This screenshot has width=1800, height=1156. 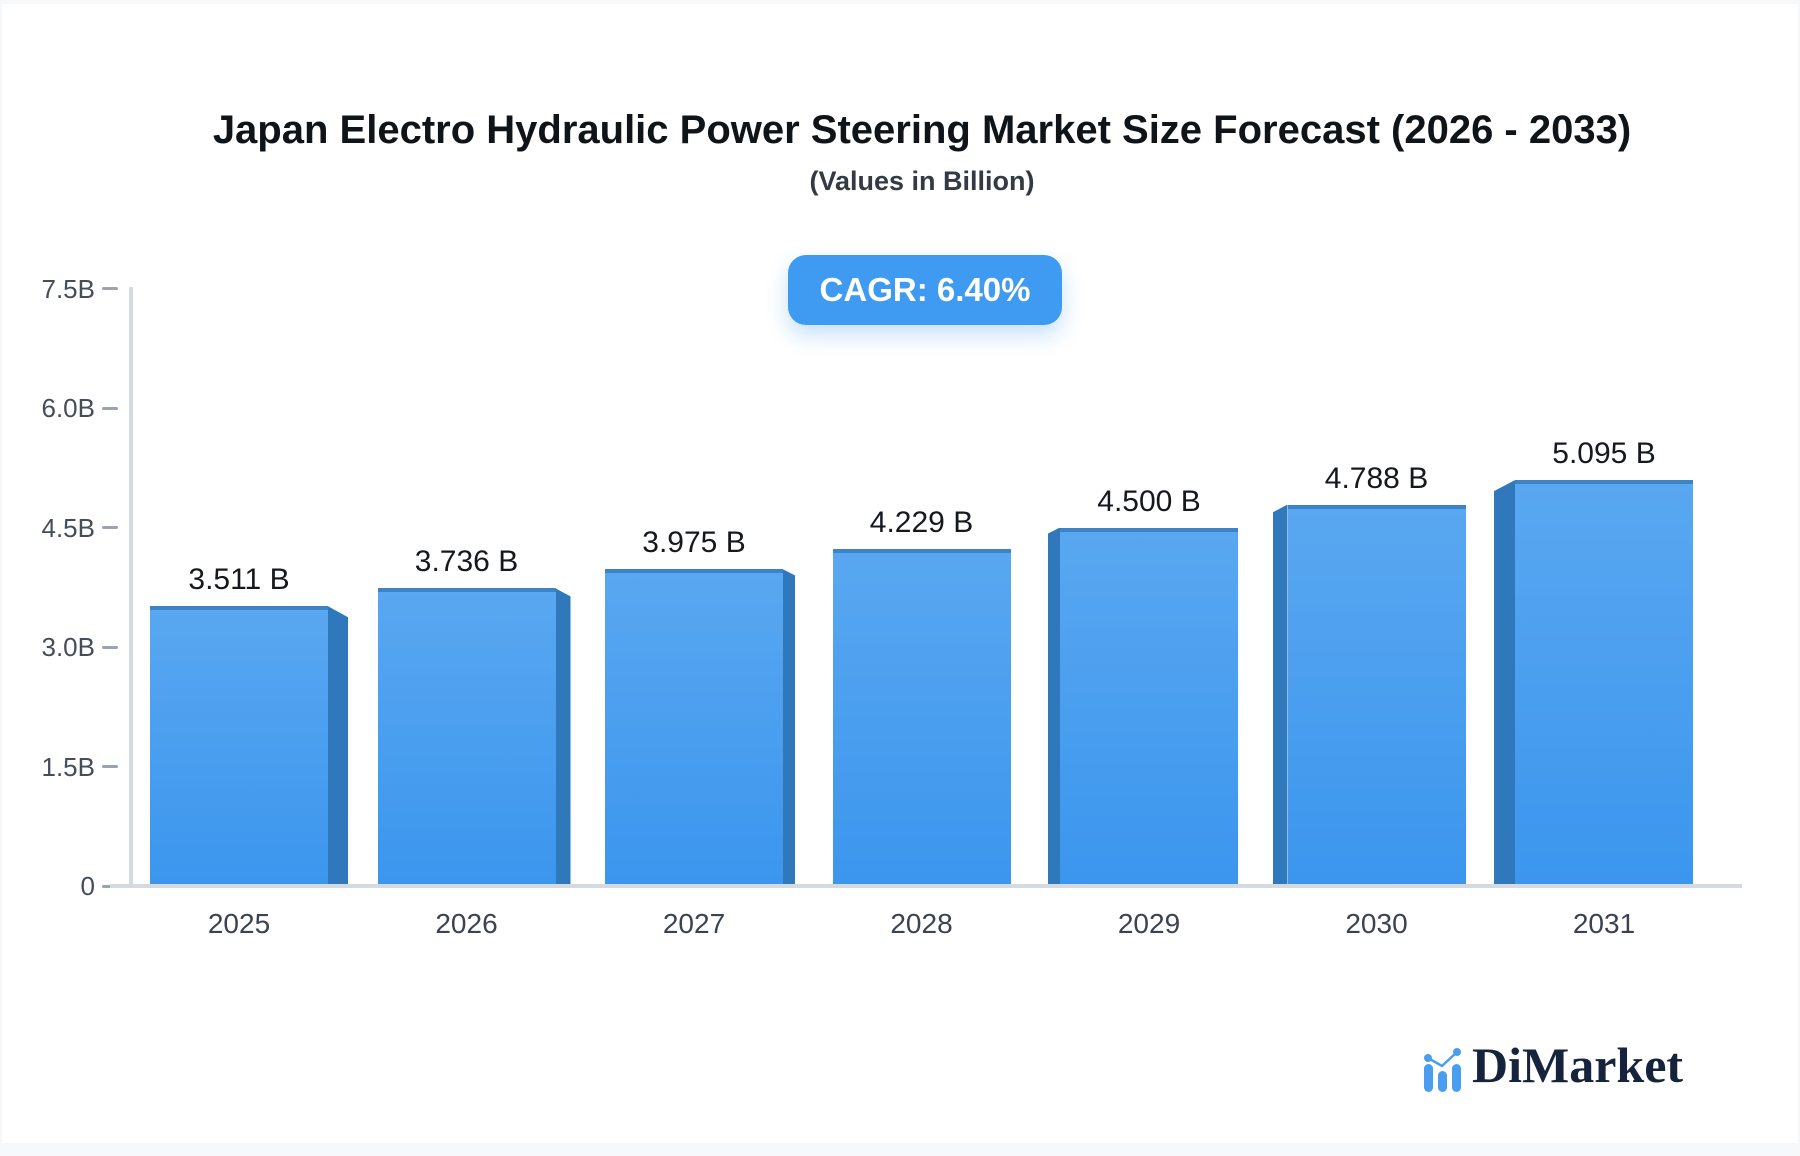 I want to click on x-axis-label: 2027, so click(x=694, y=923).